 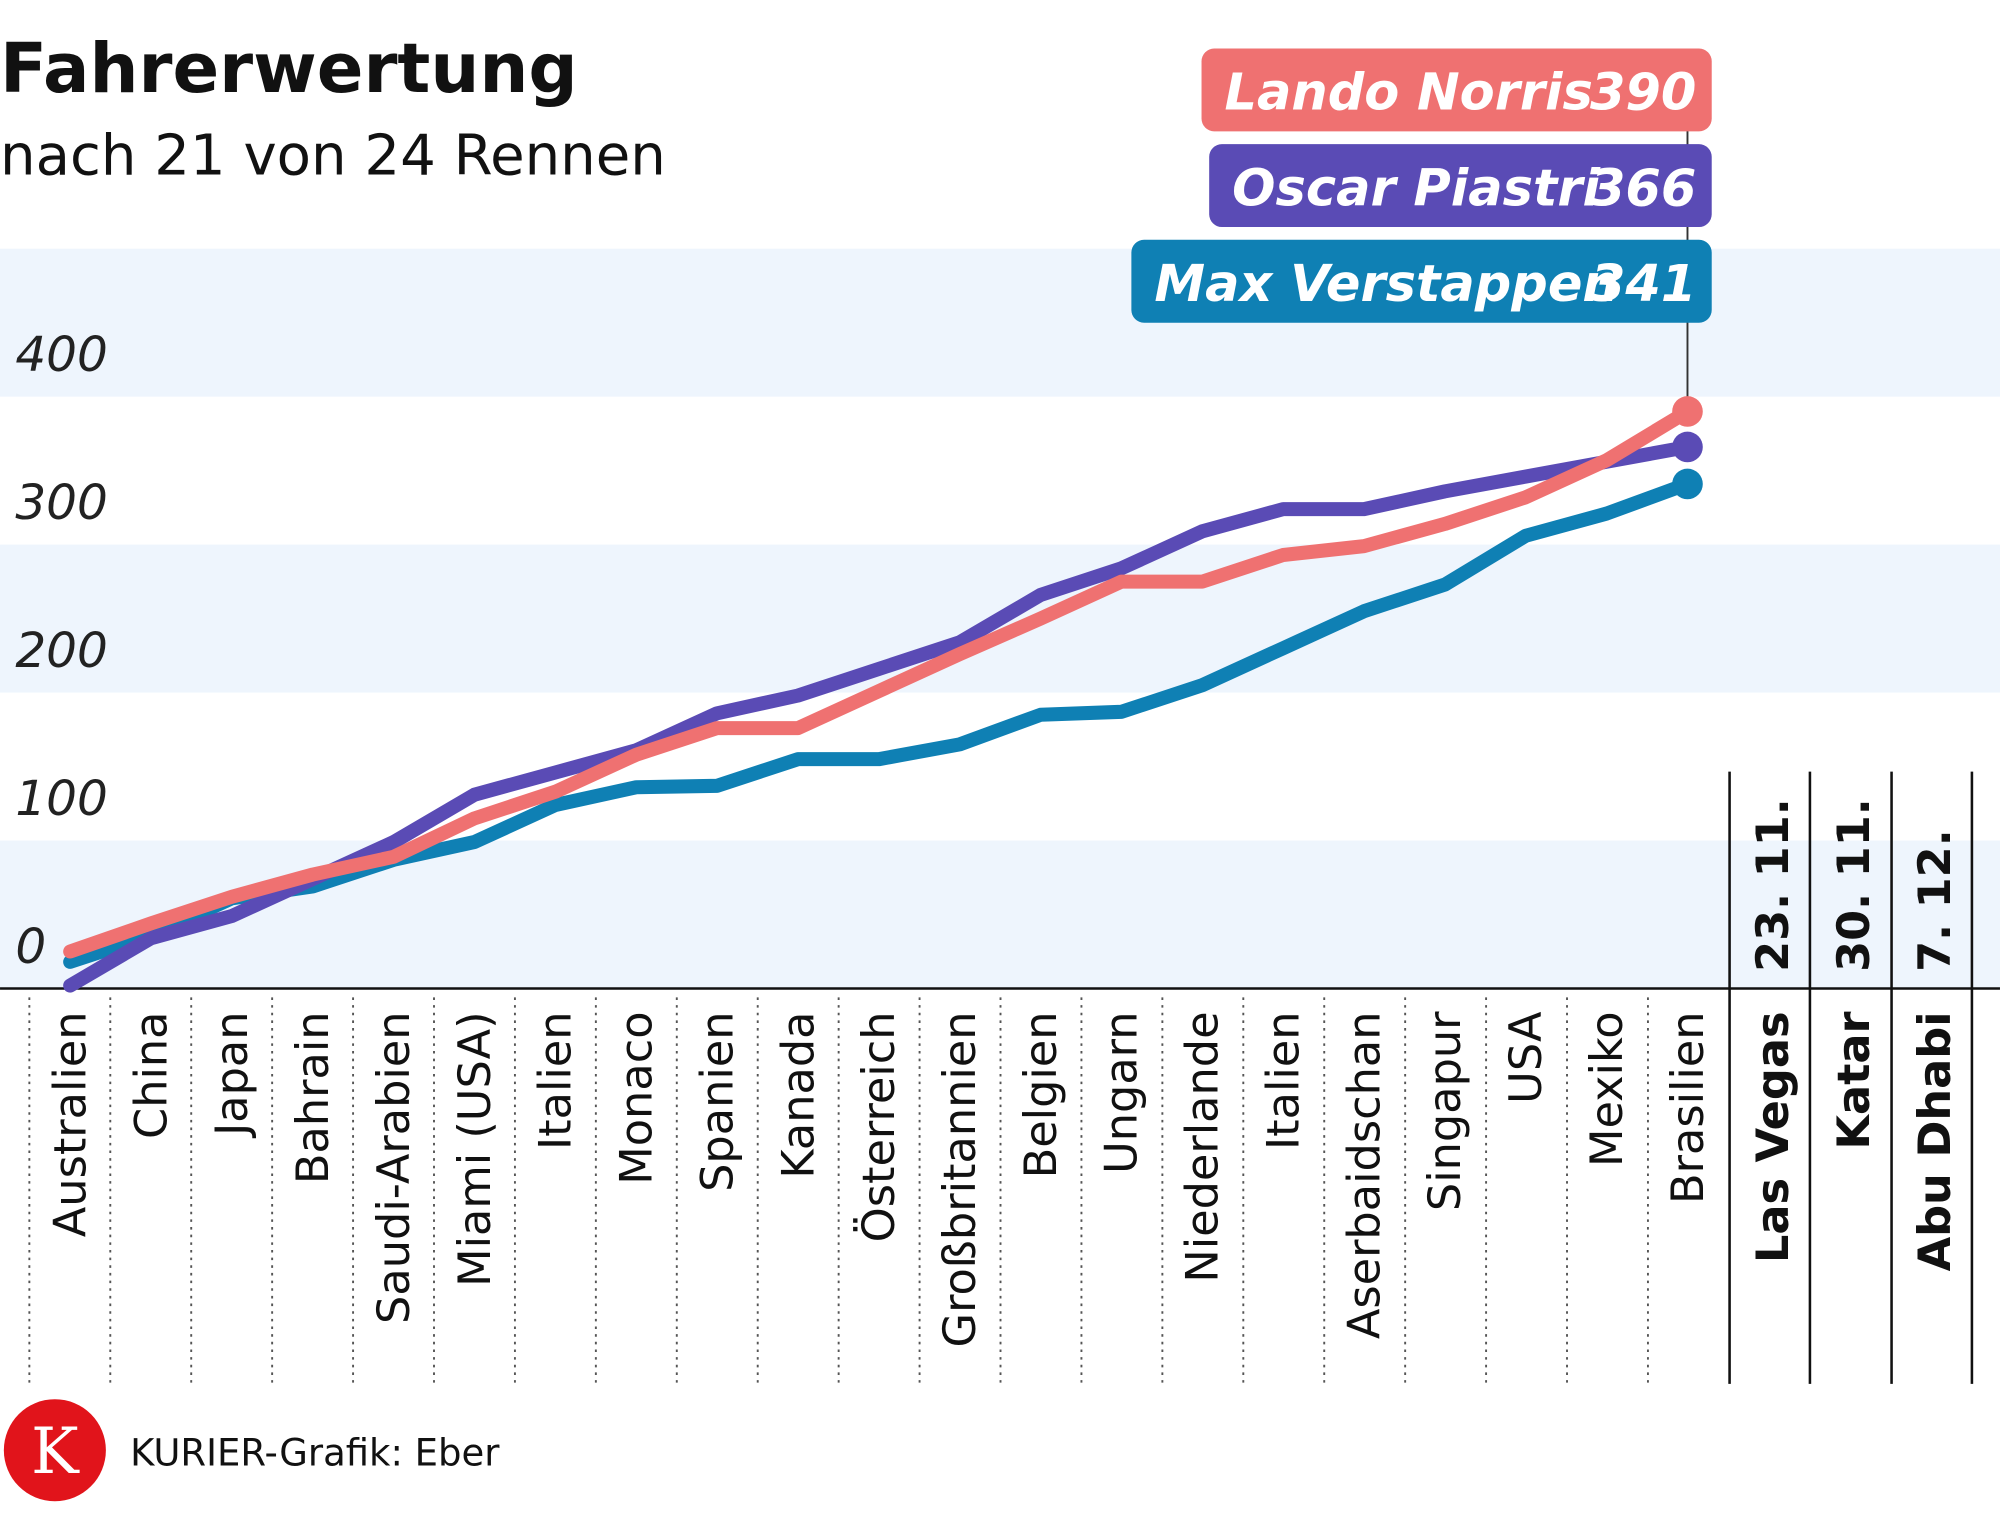 I want to click on race-label: Österreich, so click(x=879, y=1126).